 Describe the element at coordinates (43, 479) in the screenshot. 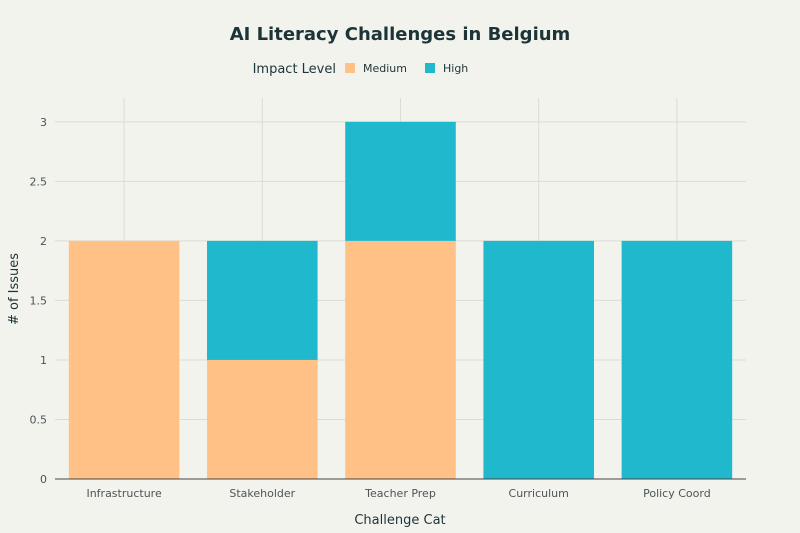

I see `y-tick-label: 0` at that location.